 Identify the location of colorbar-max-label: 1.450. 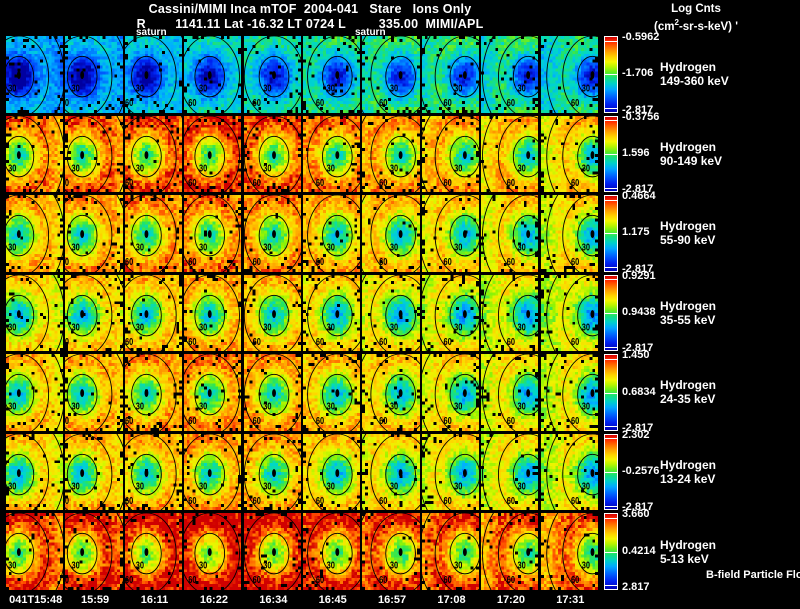
(636, 355).